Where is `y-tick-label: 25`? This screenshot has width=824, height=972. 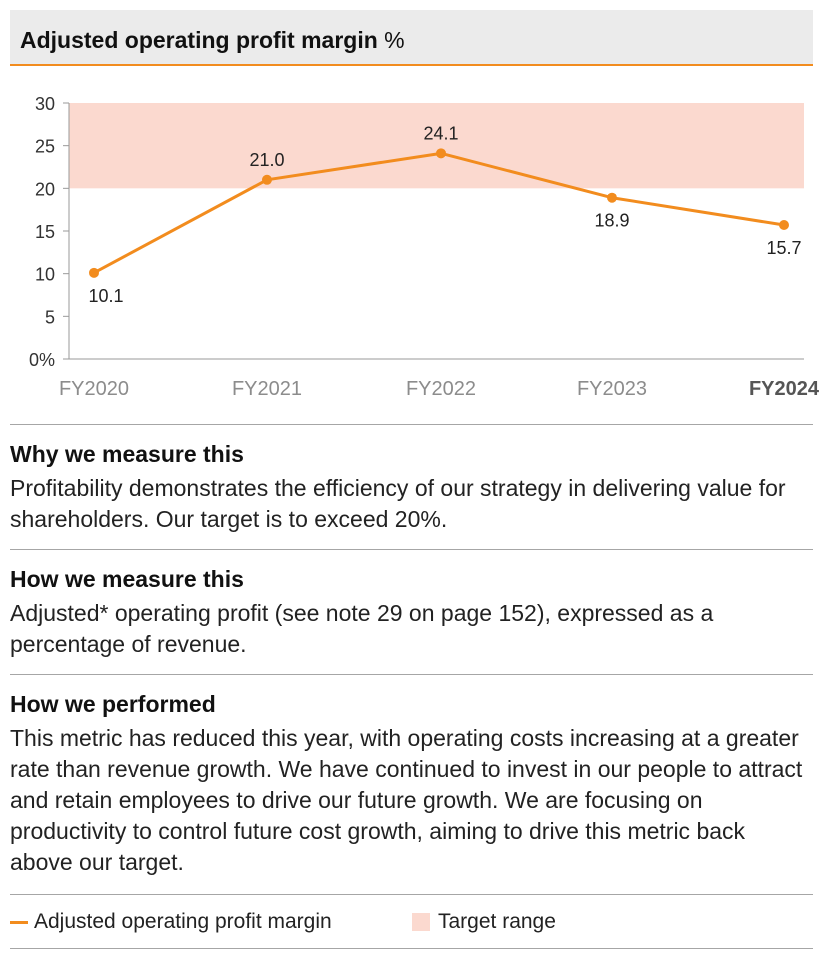 y-tick-label: 25 is located at coordinates (45, 147).